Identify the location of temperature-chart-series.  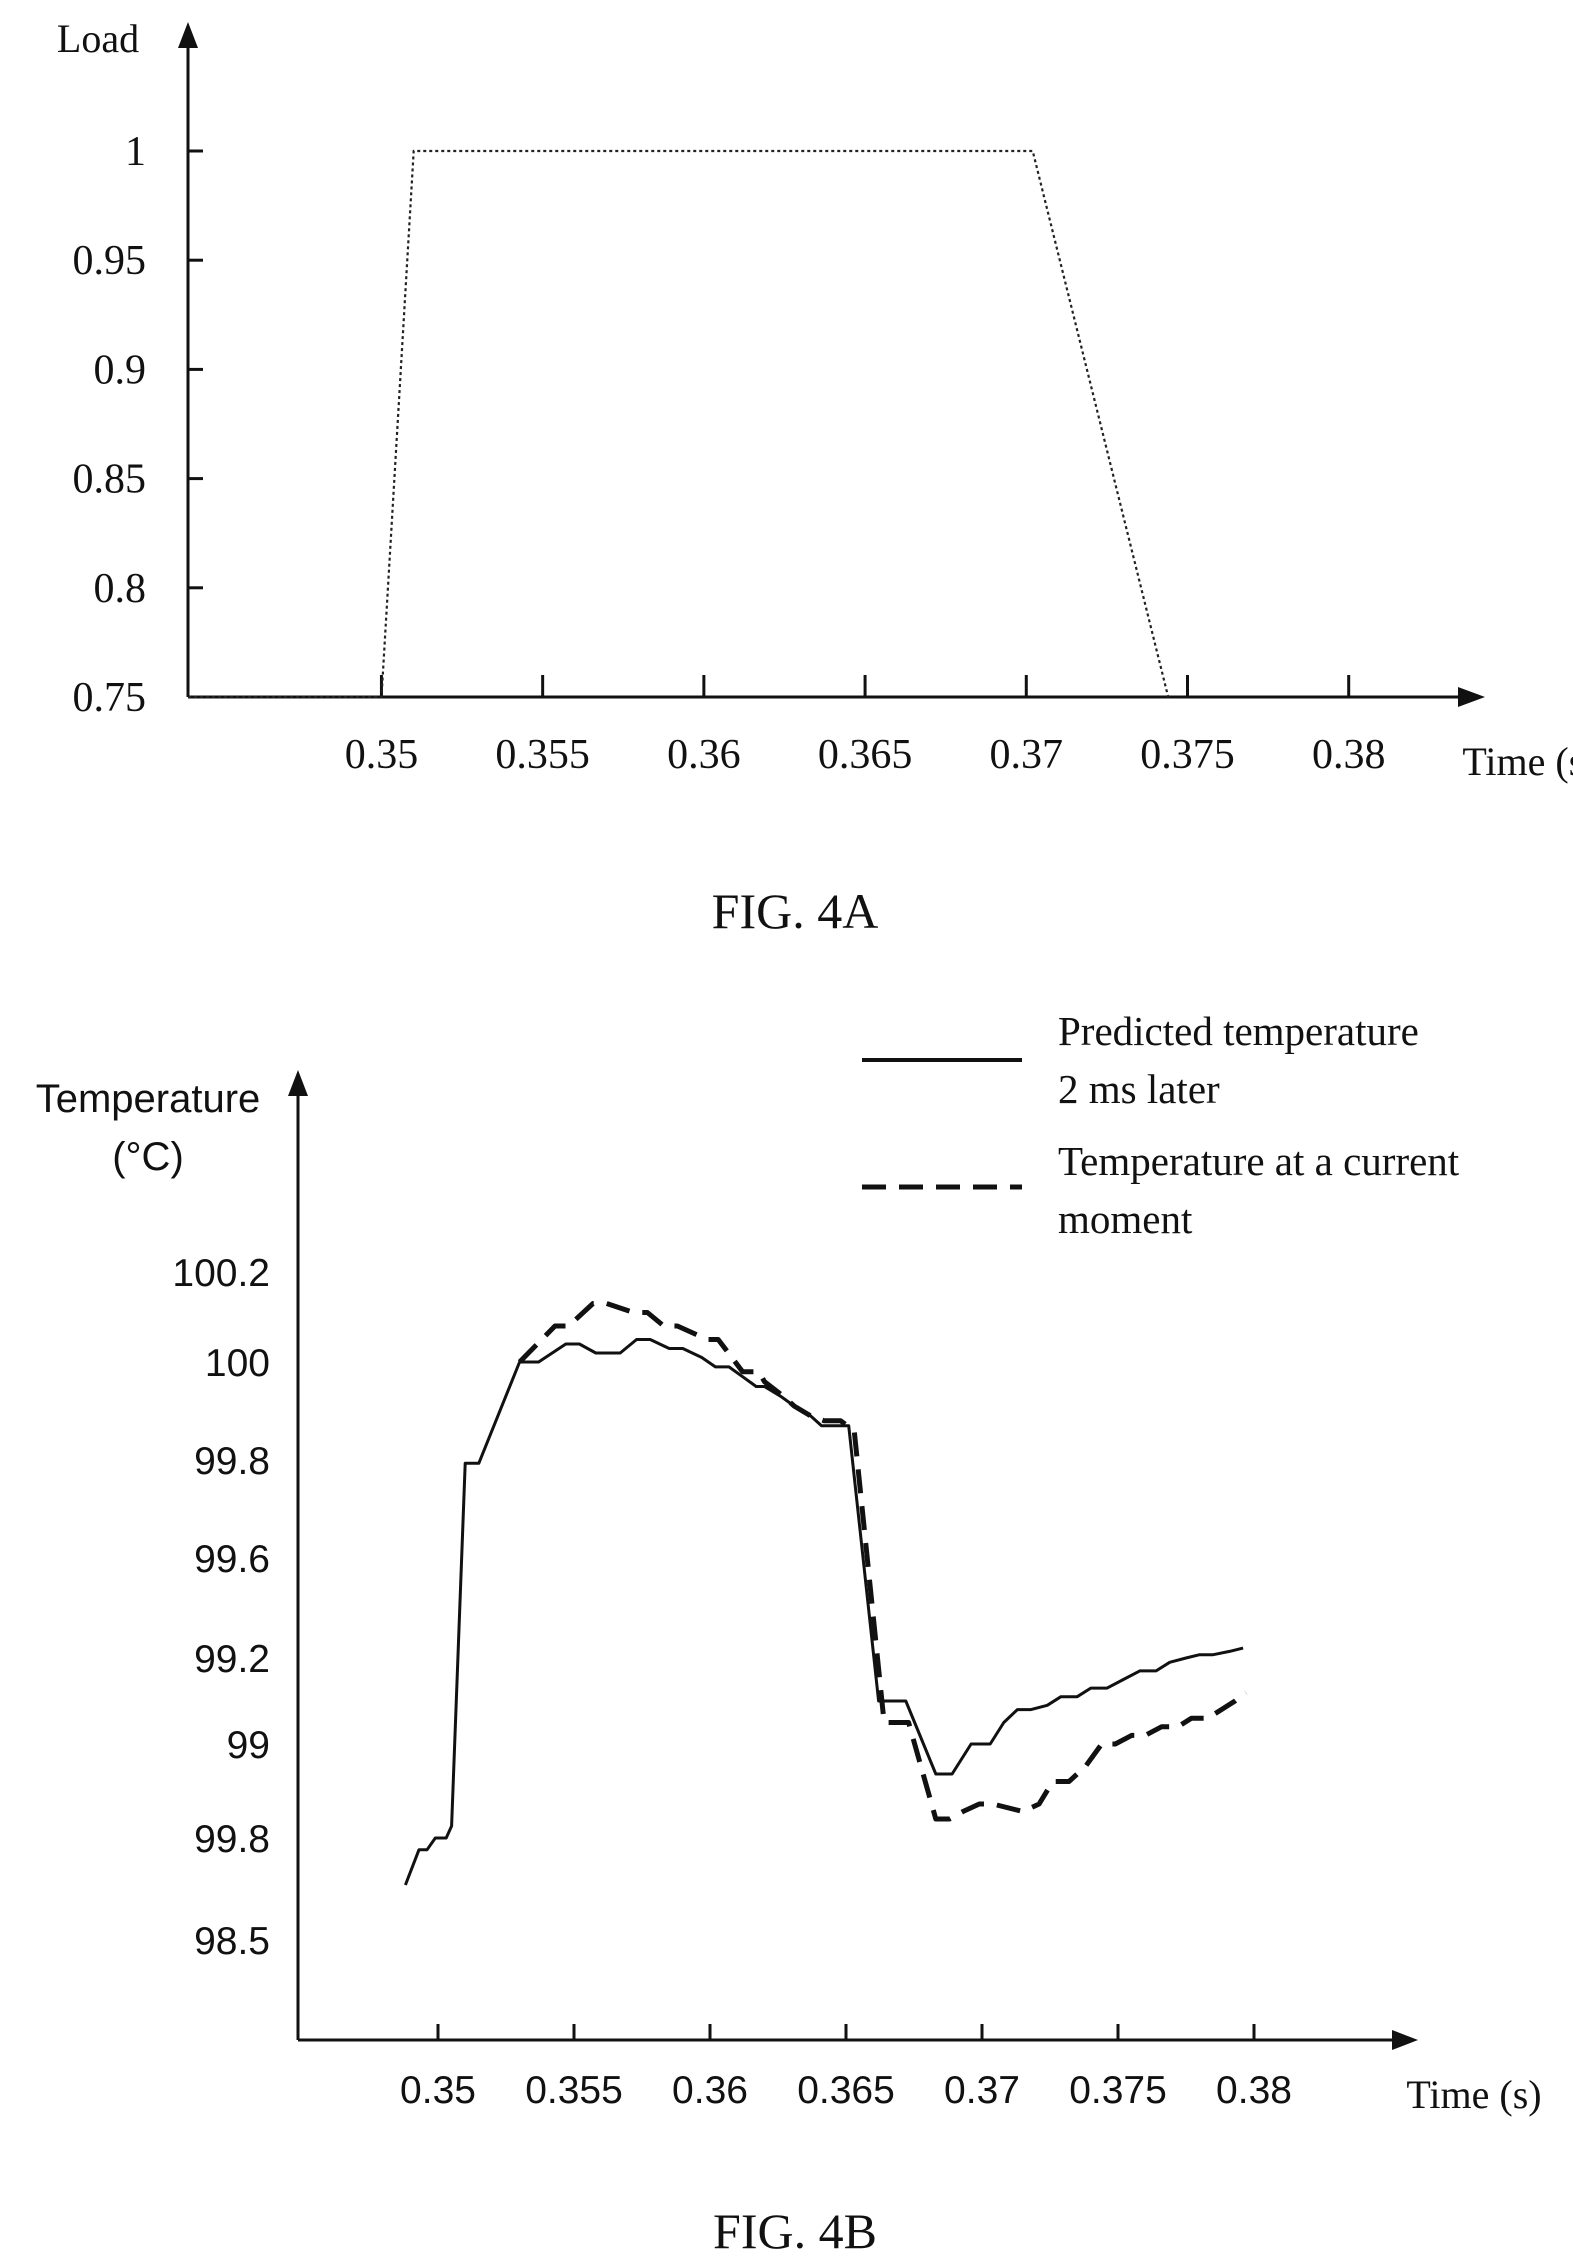
(826, 1593).